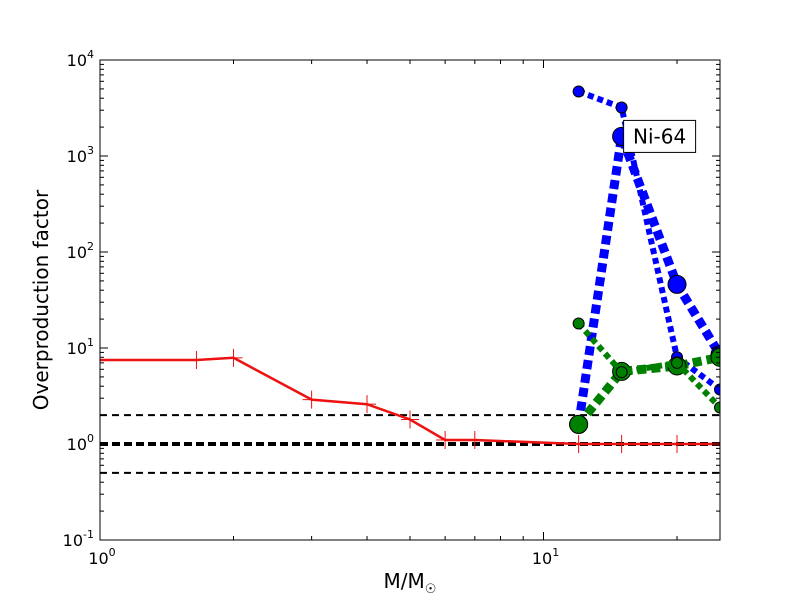 This screenshot has height=600, width=800. I want to click on annotation-box, so click(660, 136).